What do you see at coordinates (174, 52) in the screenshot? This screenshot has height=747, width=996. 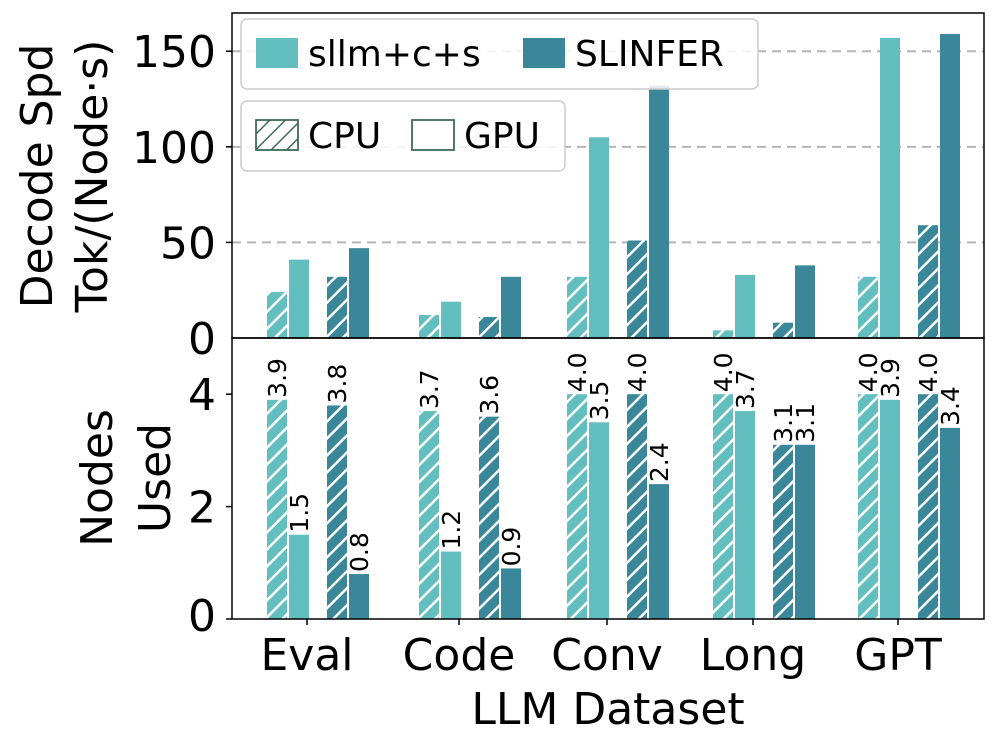 I see `top-ytick-label: 150` at bounding box center [174, 52].